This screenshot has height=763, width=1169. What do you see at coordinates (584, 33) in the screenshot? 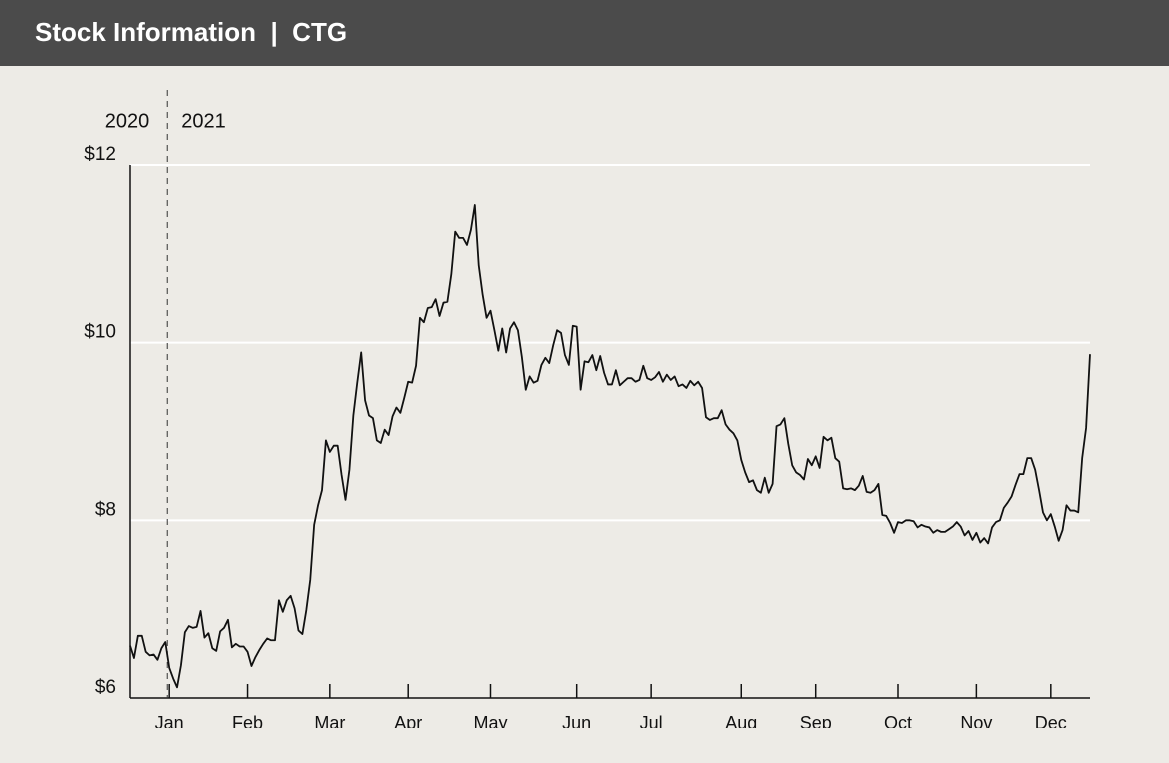
I see `header-bar: Stock Information | CTG` at bounding box center [584, 33].